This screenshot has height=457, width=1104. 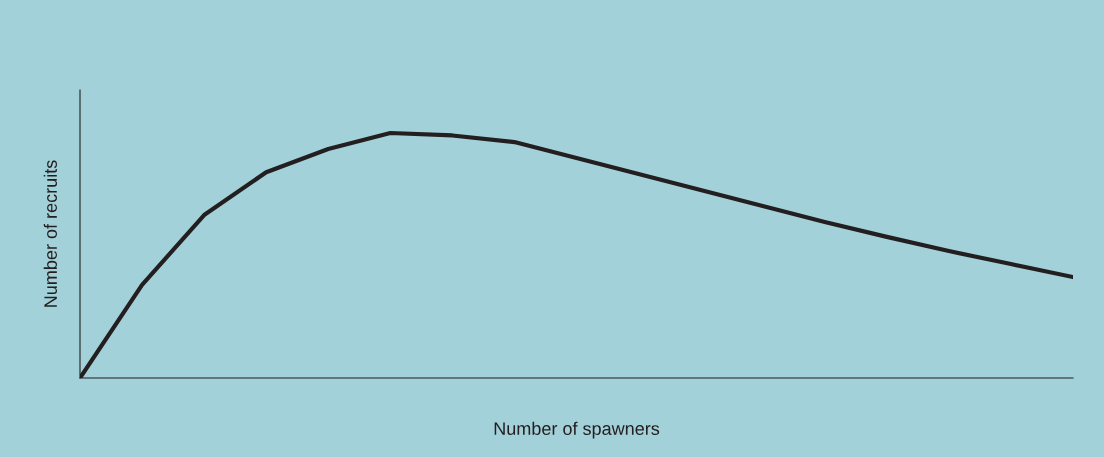 I want to click on y-axis-title: Number of recruits, so click(x=50, y=233).